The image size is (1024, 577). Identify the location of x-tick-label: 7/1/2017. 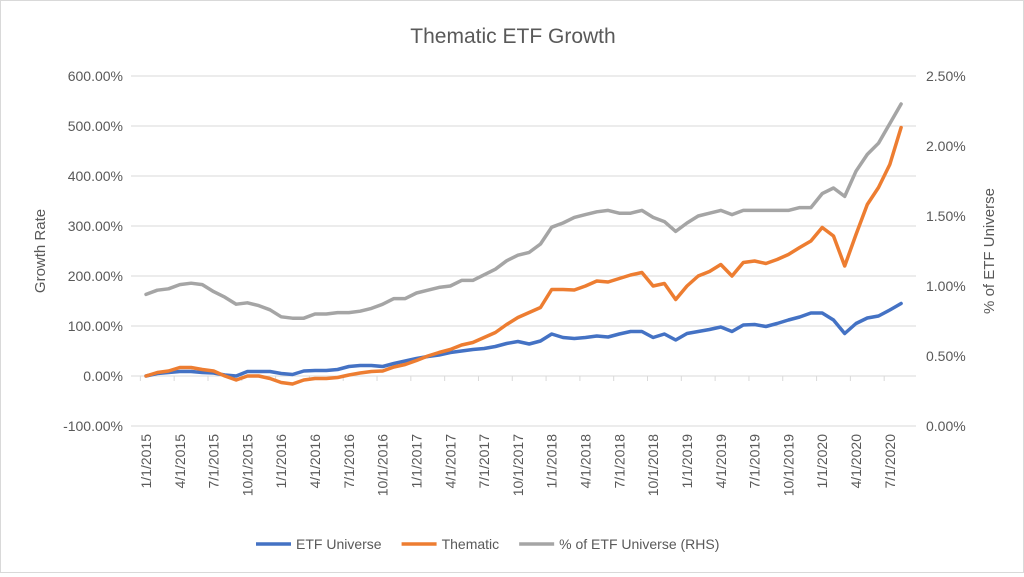
(484, 461).